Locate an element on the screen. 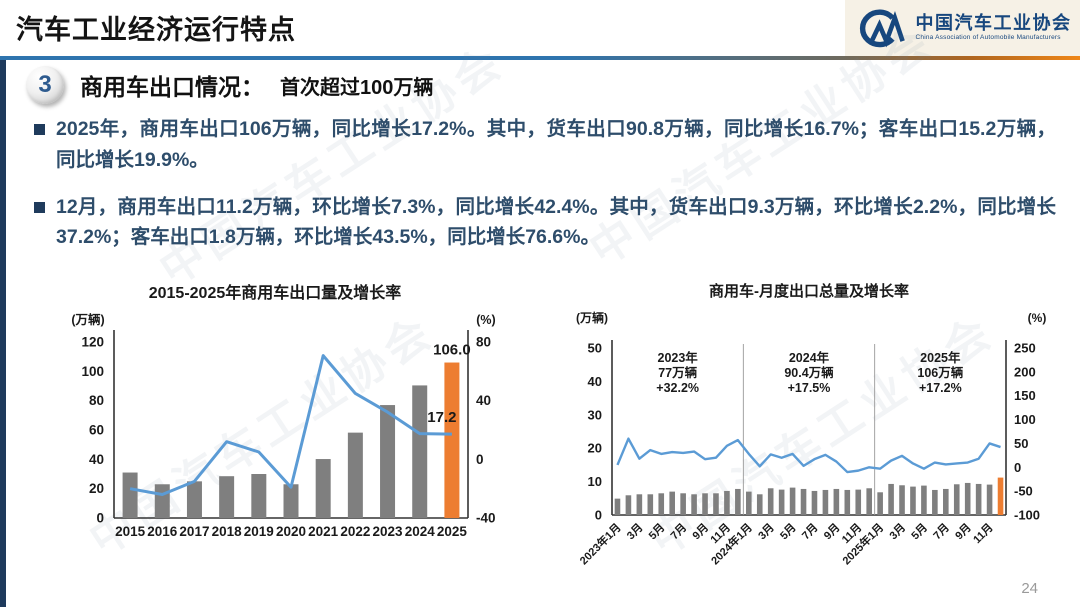  svg-text: 150 is located at coordinates (1025, 395).